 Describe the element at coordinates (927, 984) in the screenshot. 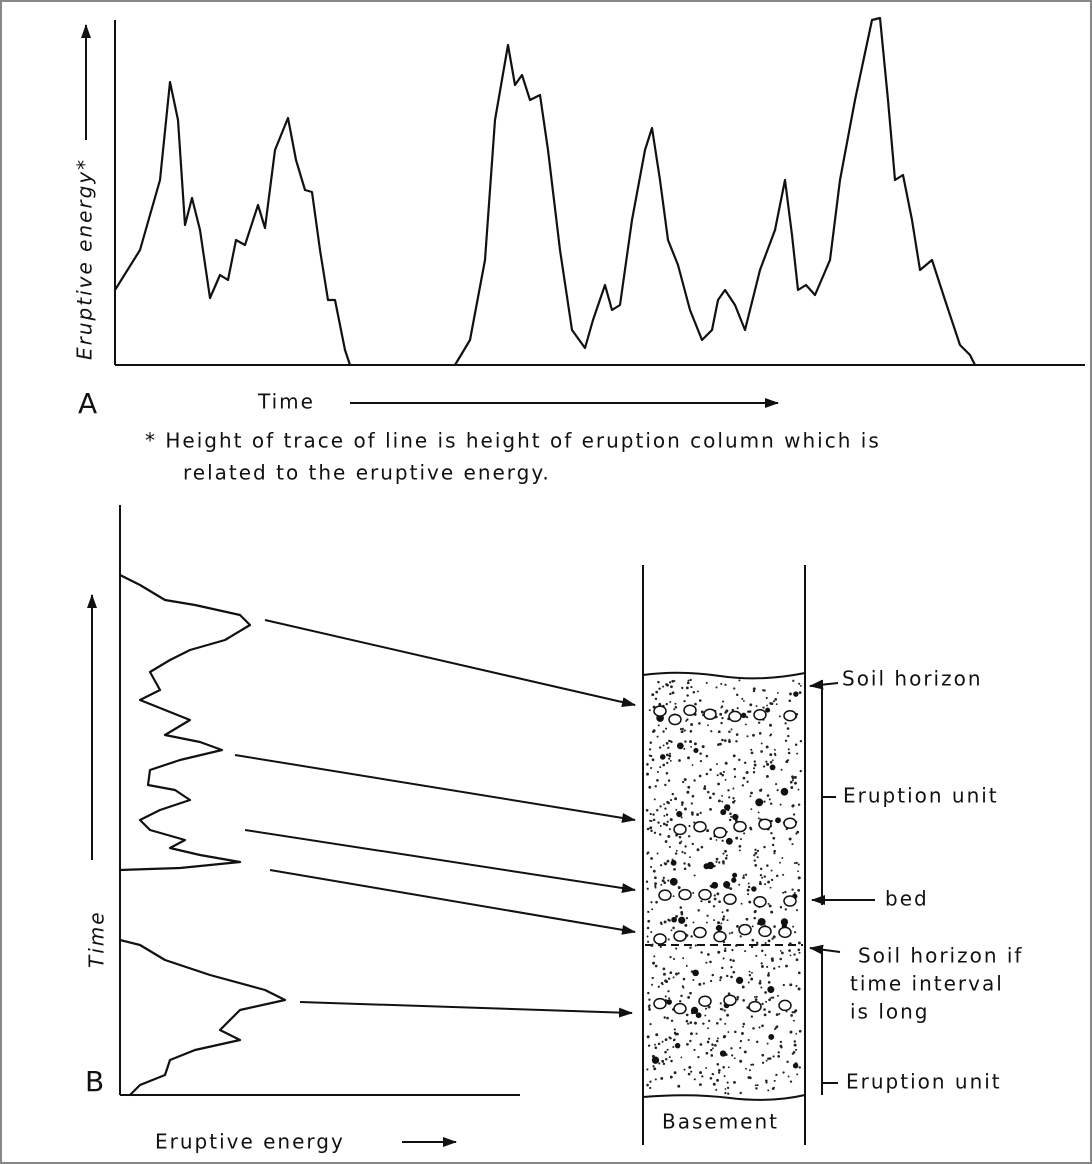

I see `column-label: time interval` at that location.